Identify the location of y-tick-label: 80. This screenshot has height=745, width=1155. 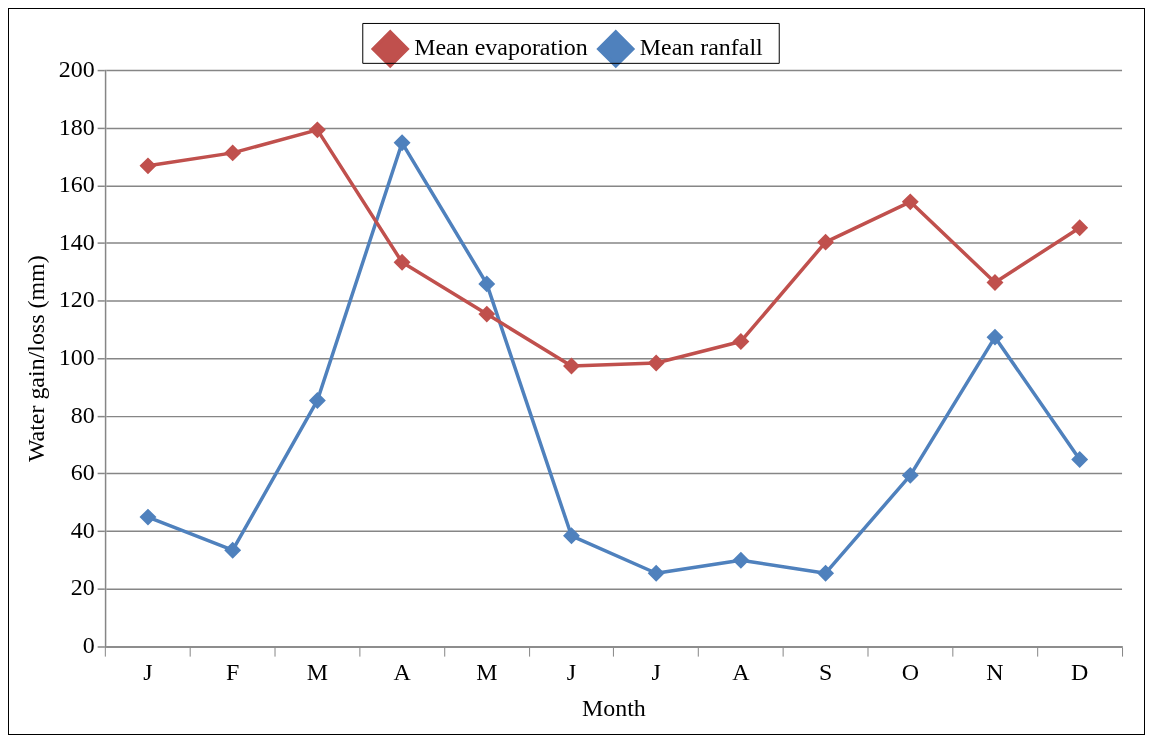
(82, 414).